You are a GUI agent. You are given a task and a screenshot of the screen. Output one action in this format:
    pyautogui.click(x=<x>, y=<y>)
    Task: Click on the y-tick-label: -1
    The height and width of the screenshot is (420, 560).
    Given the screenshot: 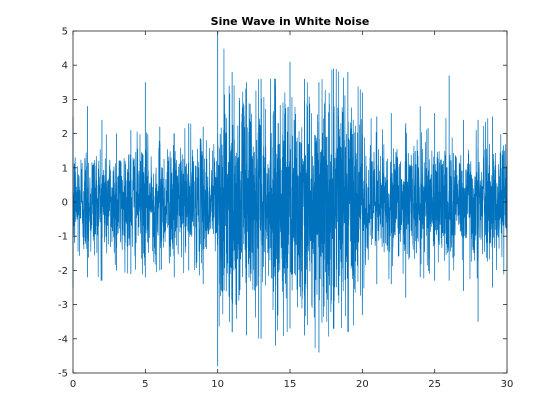 What is the action you would take?
    pyautogui.click(x=63, y=237)
    